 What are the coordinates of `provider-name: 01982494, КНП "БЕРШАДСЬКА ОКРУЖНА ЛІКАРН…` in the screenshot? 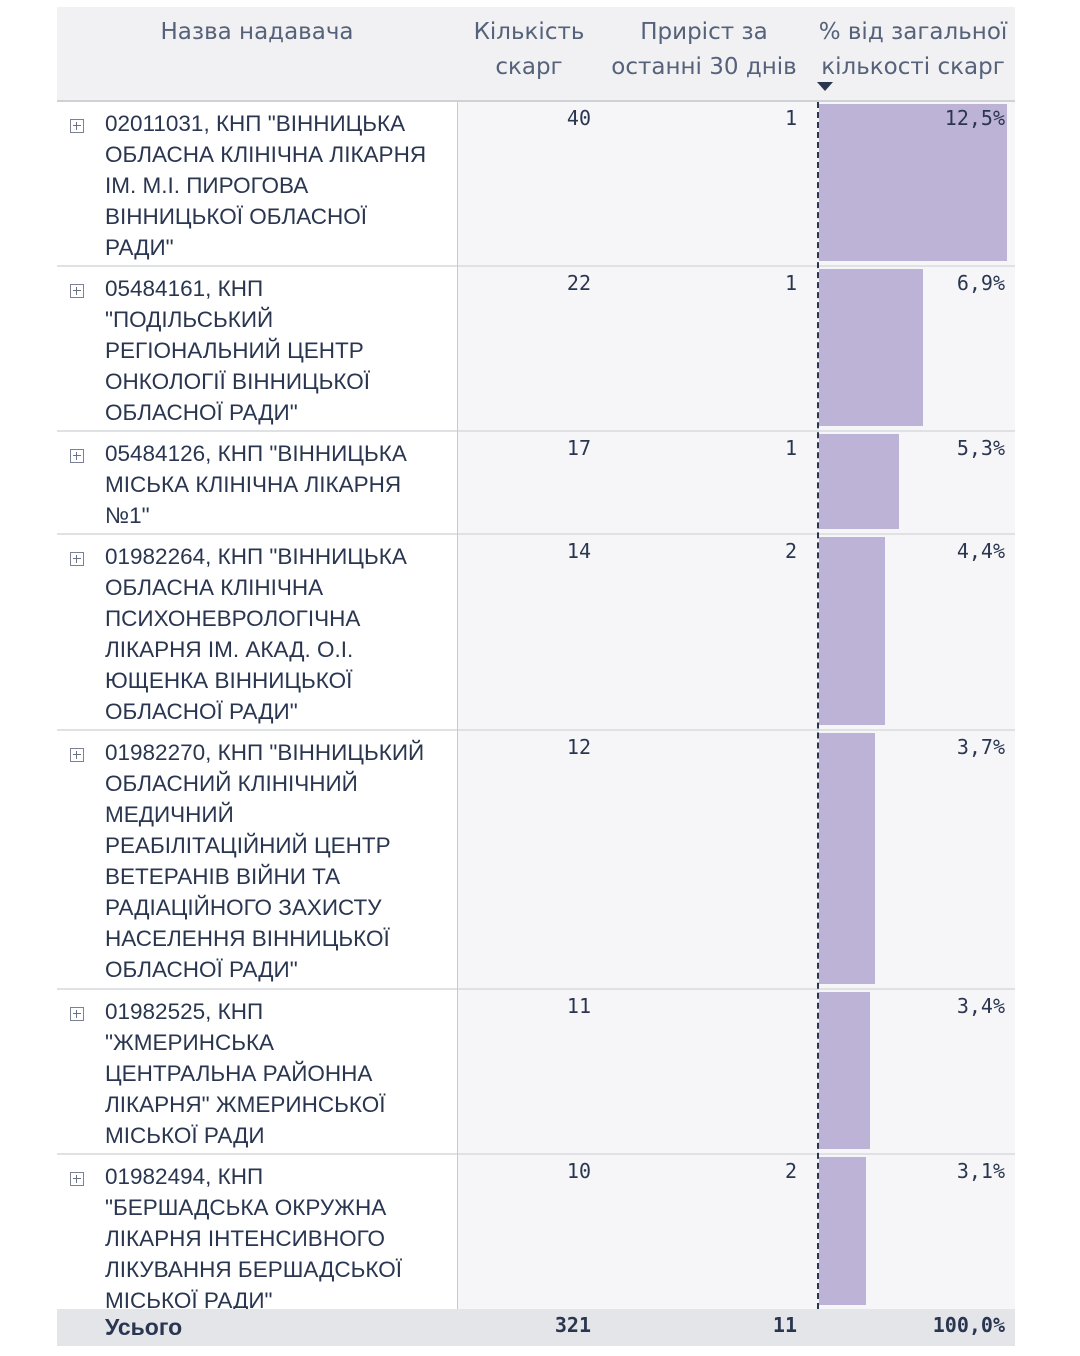 It's located at (253, 1238).